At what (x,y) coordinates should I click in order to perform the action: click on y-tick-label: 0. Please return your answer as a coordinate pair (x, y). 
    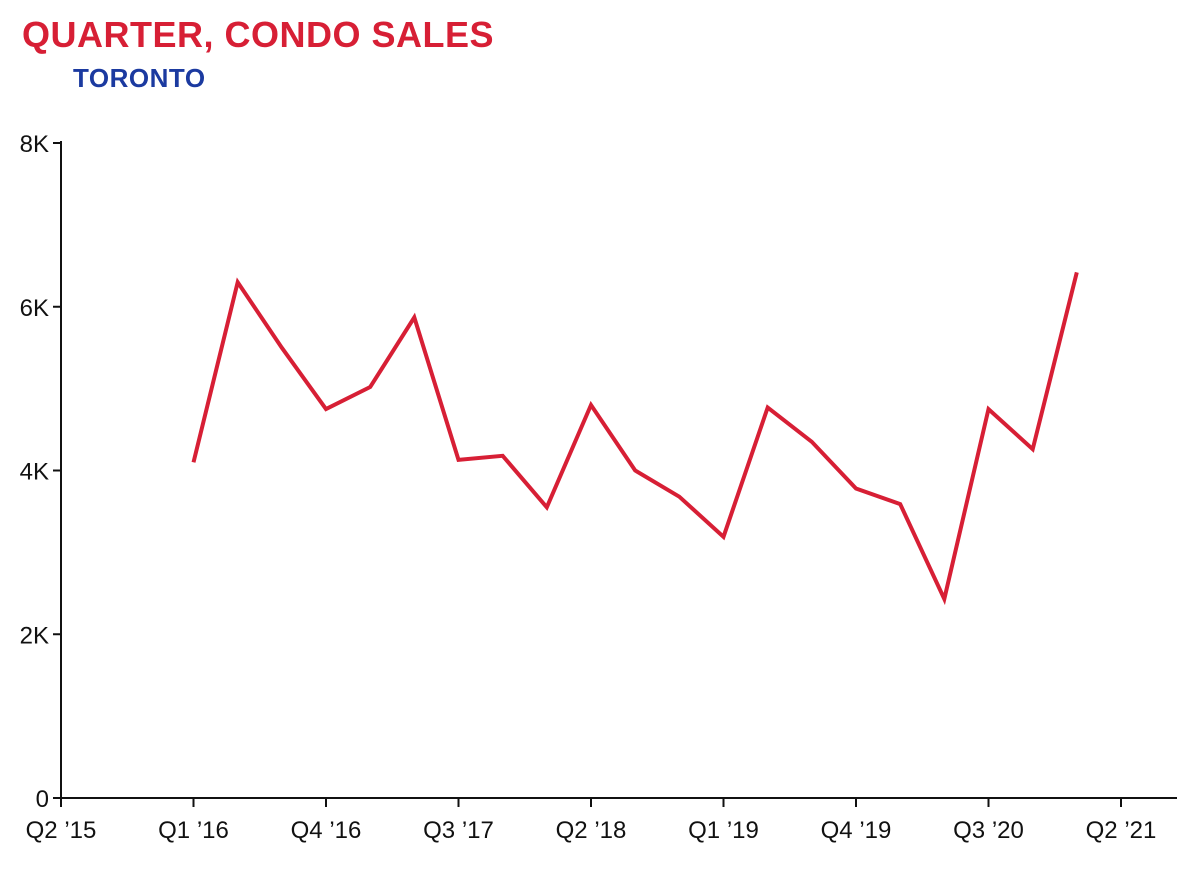
    Looking at the image, I should click on (42, 799).